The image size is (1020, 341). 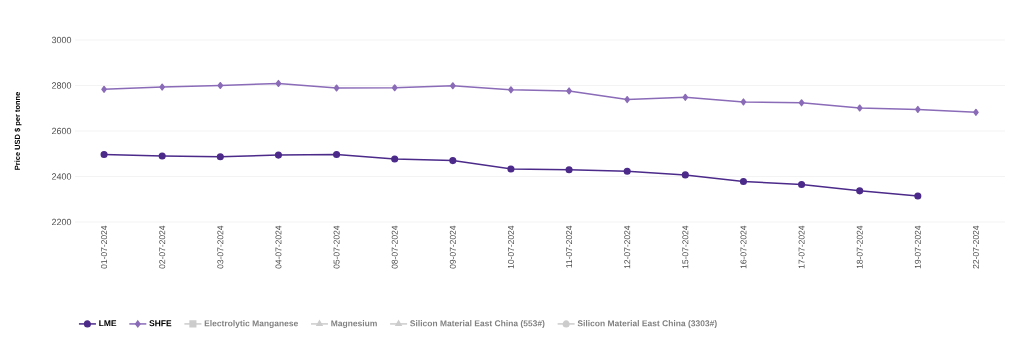 I want to click on legend-label: Magnesium, so click(x=354, y=324).